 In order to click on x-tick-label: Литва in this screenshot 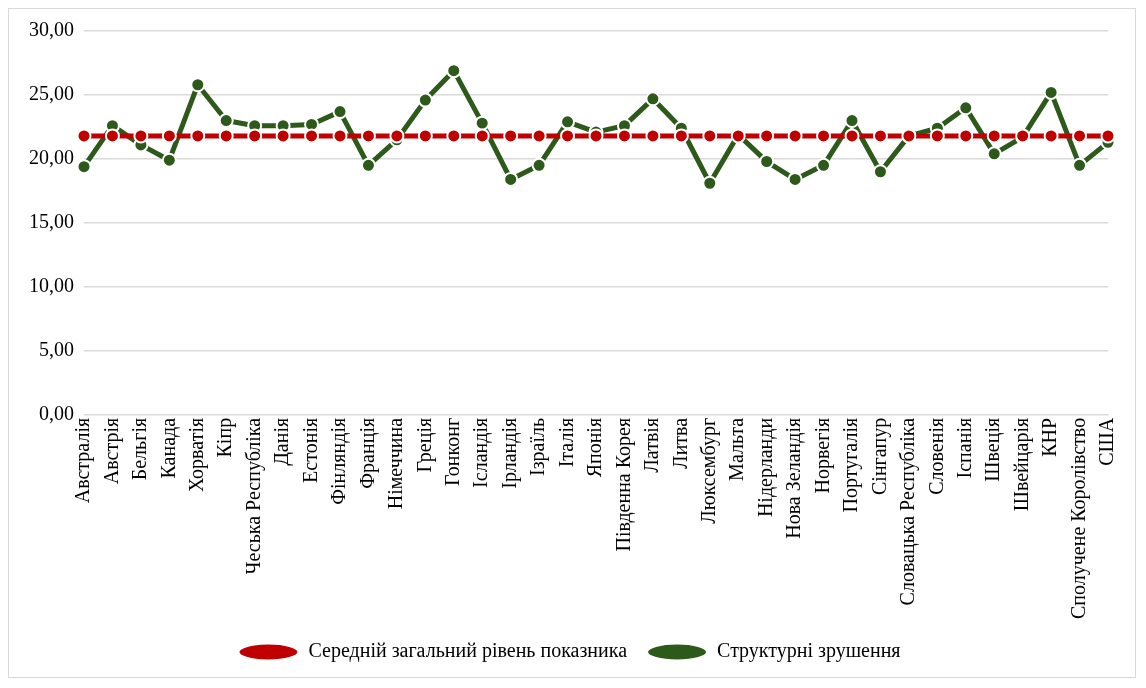, I will do `click(679, 443)`.